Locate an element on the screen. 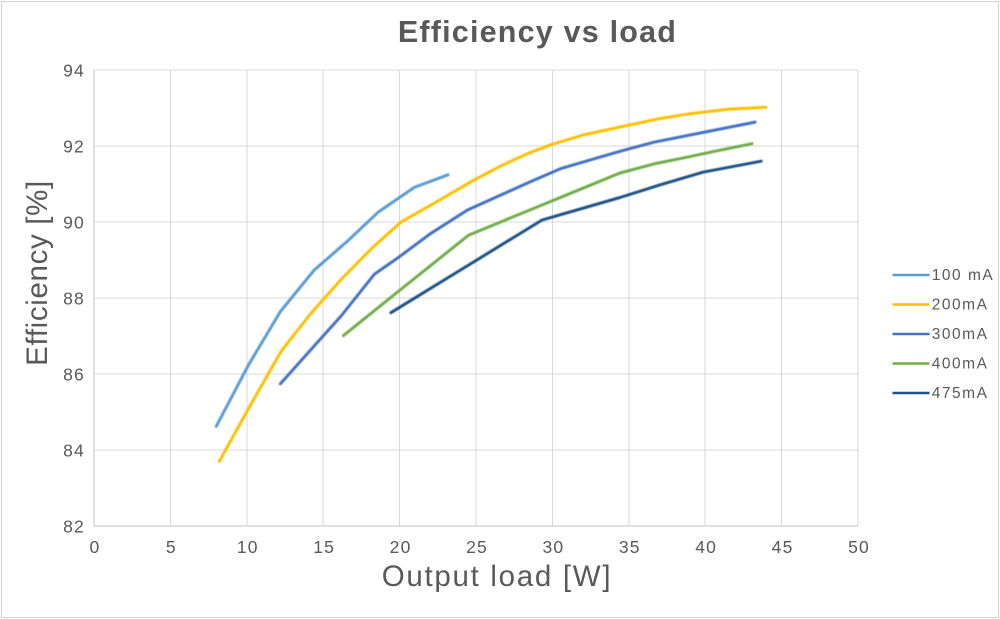 Image resolution: width=1000 pixels, height=619 pixels. svg-text: 30 is located at coordinates (553, 547).